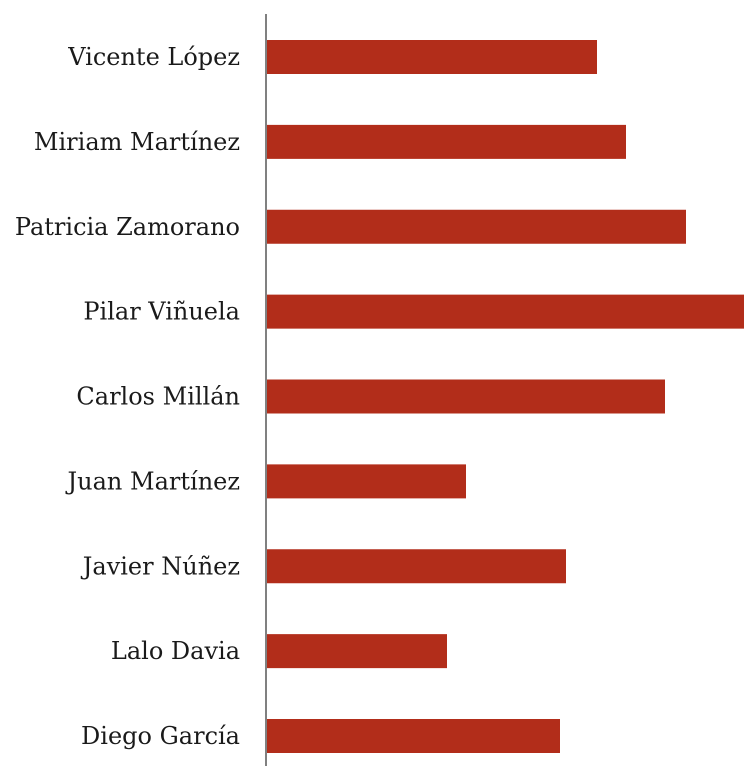 This screenshot has width=744, height=766. I want to click on category-label: Javier Núñez, so click(160, 566).